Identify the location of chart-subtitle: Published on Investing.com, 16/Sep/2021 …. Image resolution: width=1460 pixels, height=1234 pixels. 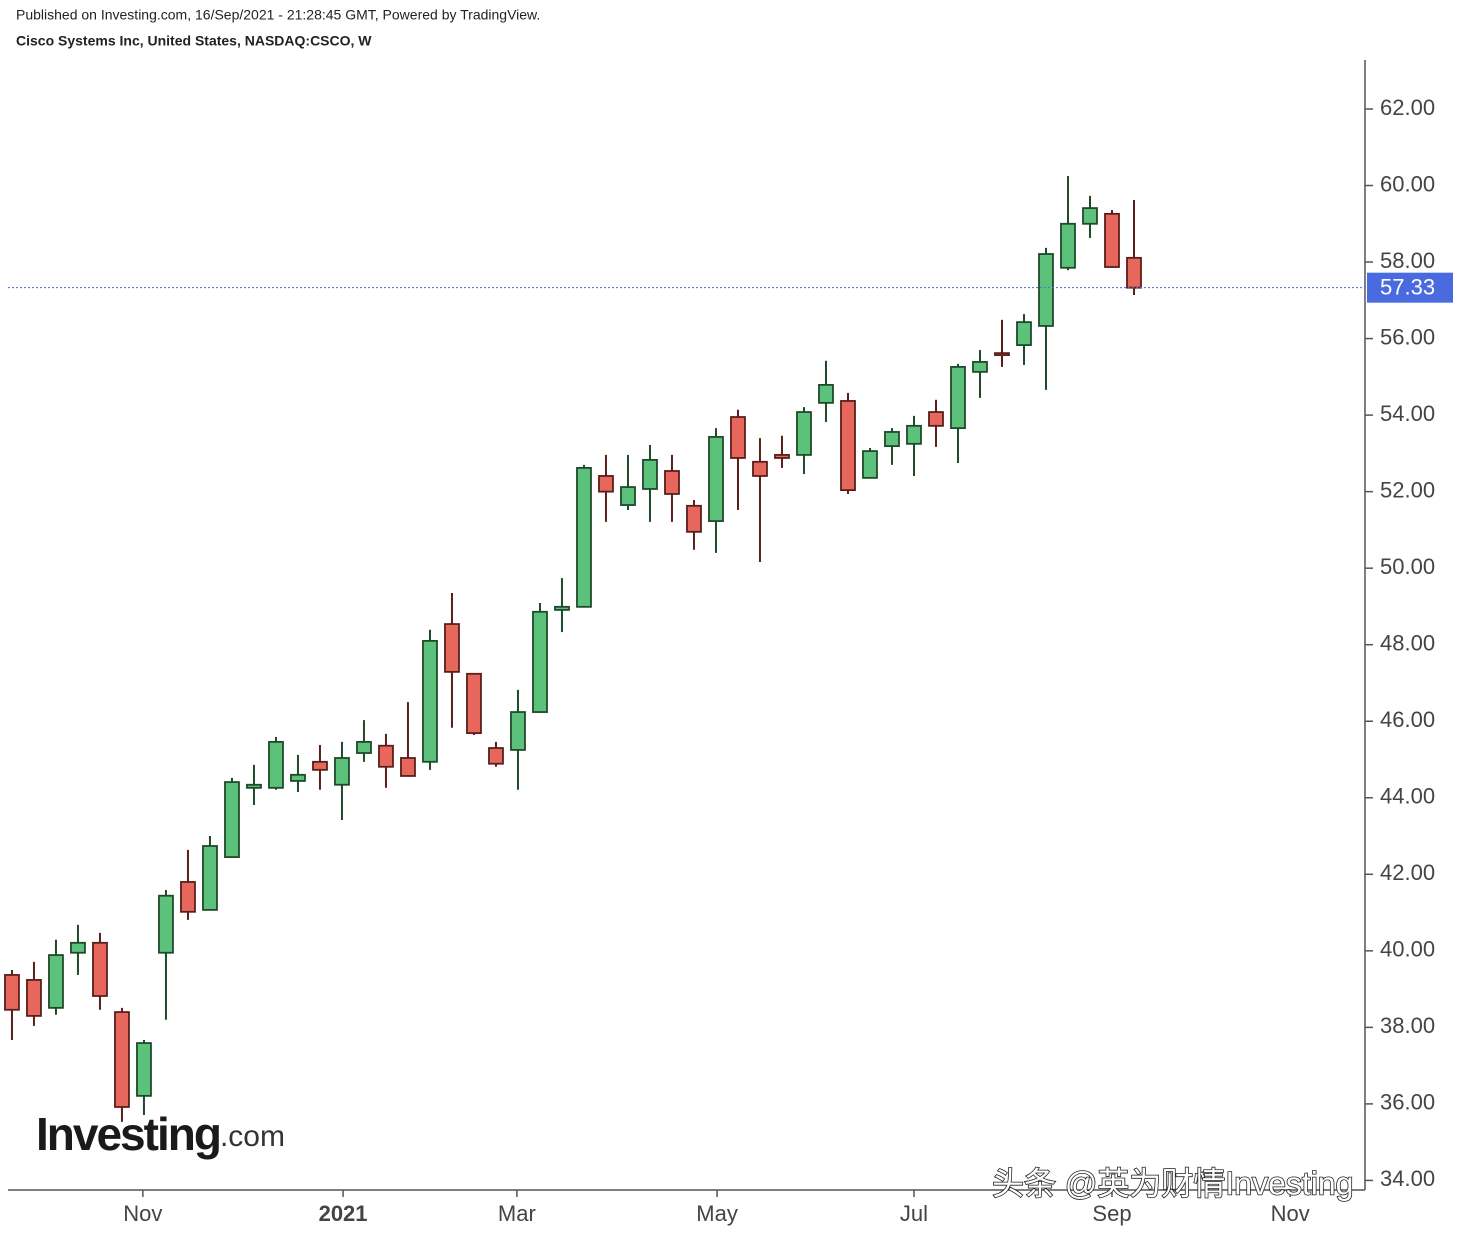
(278, 15).